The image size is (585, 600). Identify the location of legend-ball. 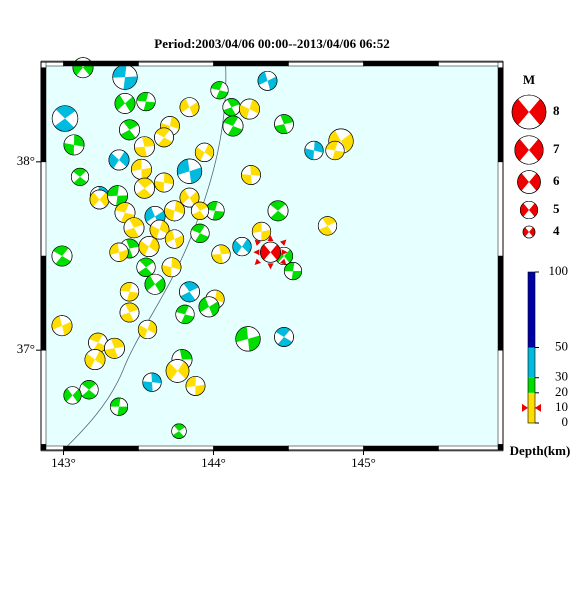
(529, 150).